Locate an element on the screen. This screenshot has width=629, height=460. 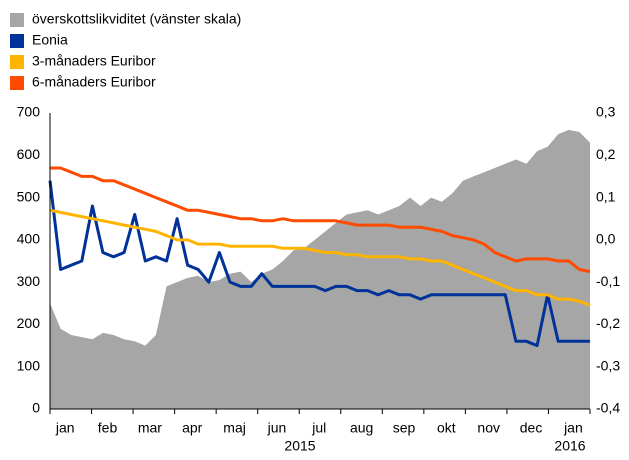
x-tick-label: maj is located at coordinates (234, 428).